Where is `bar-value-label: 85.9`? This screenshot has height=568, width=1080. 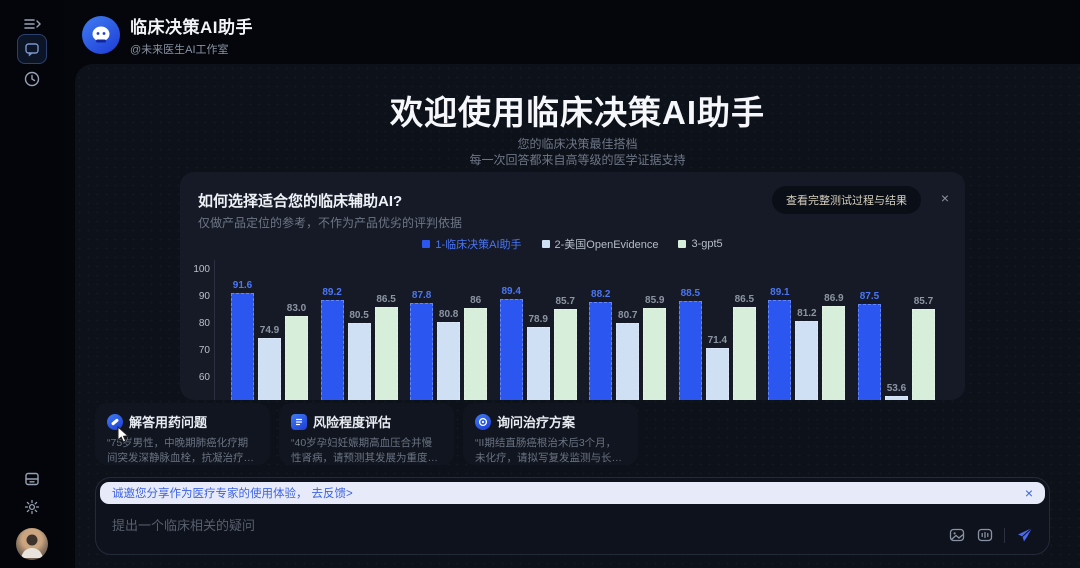
bar-value-label: 85.9 is located at coordinates (655, 301).